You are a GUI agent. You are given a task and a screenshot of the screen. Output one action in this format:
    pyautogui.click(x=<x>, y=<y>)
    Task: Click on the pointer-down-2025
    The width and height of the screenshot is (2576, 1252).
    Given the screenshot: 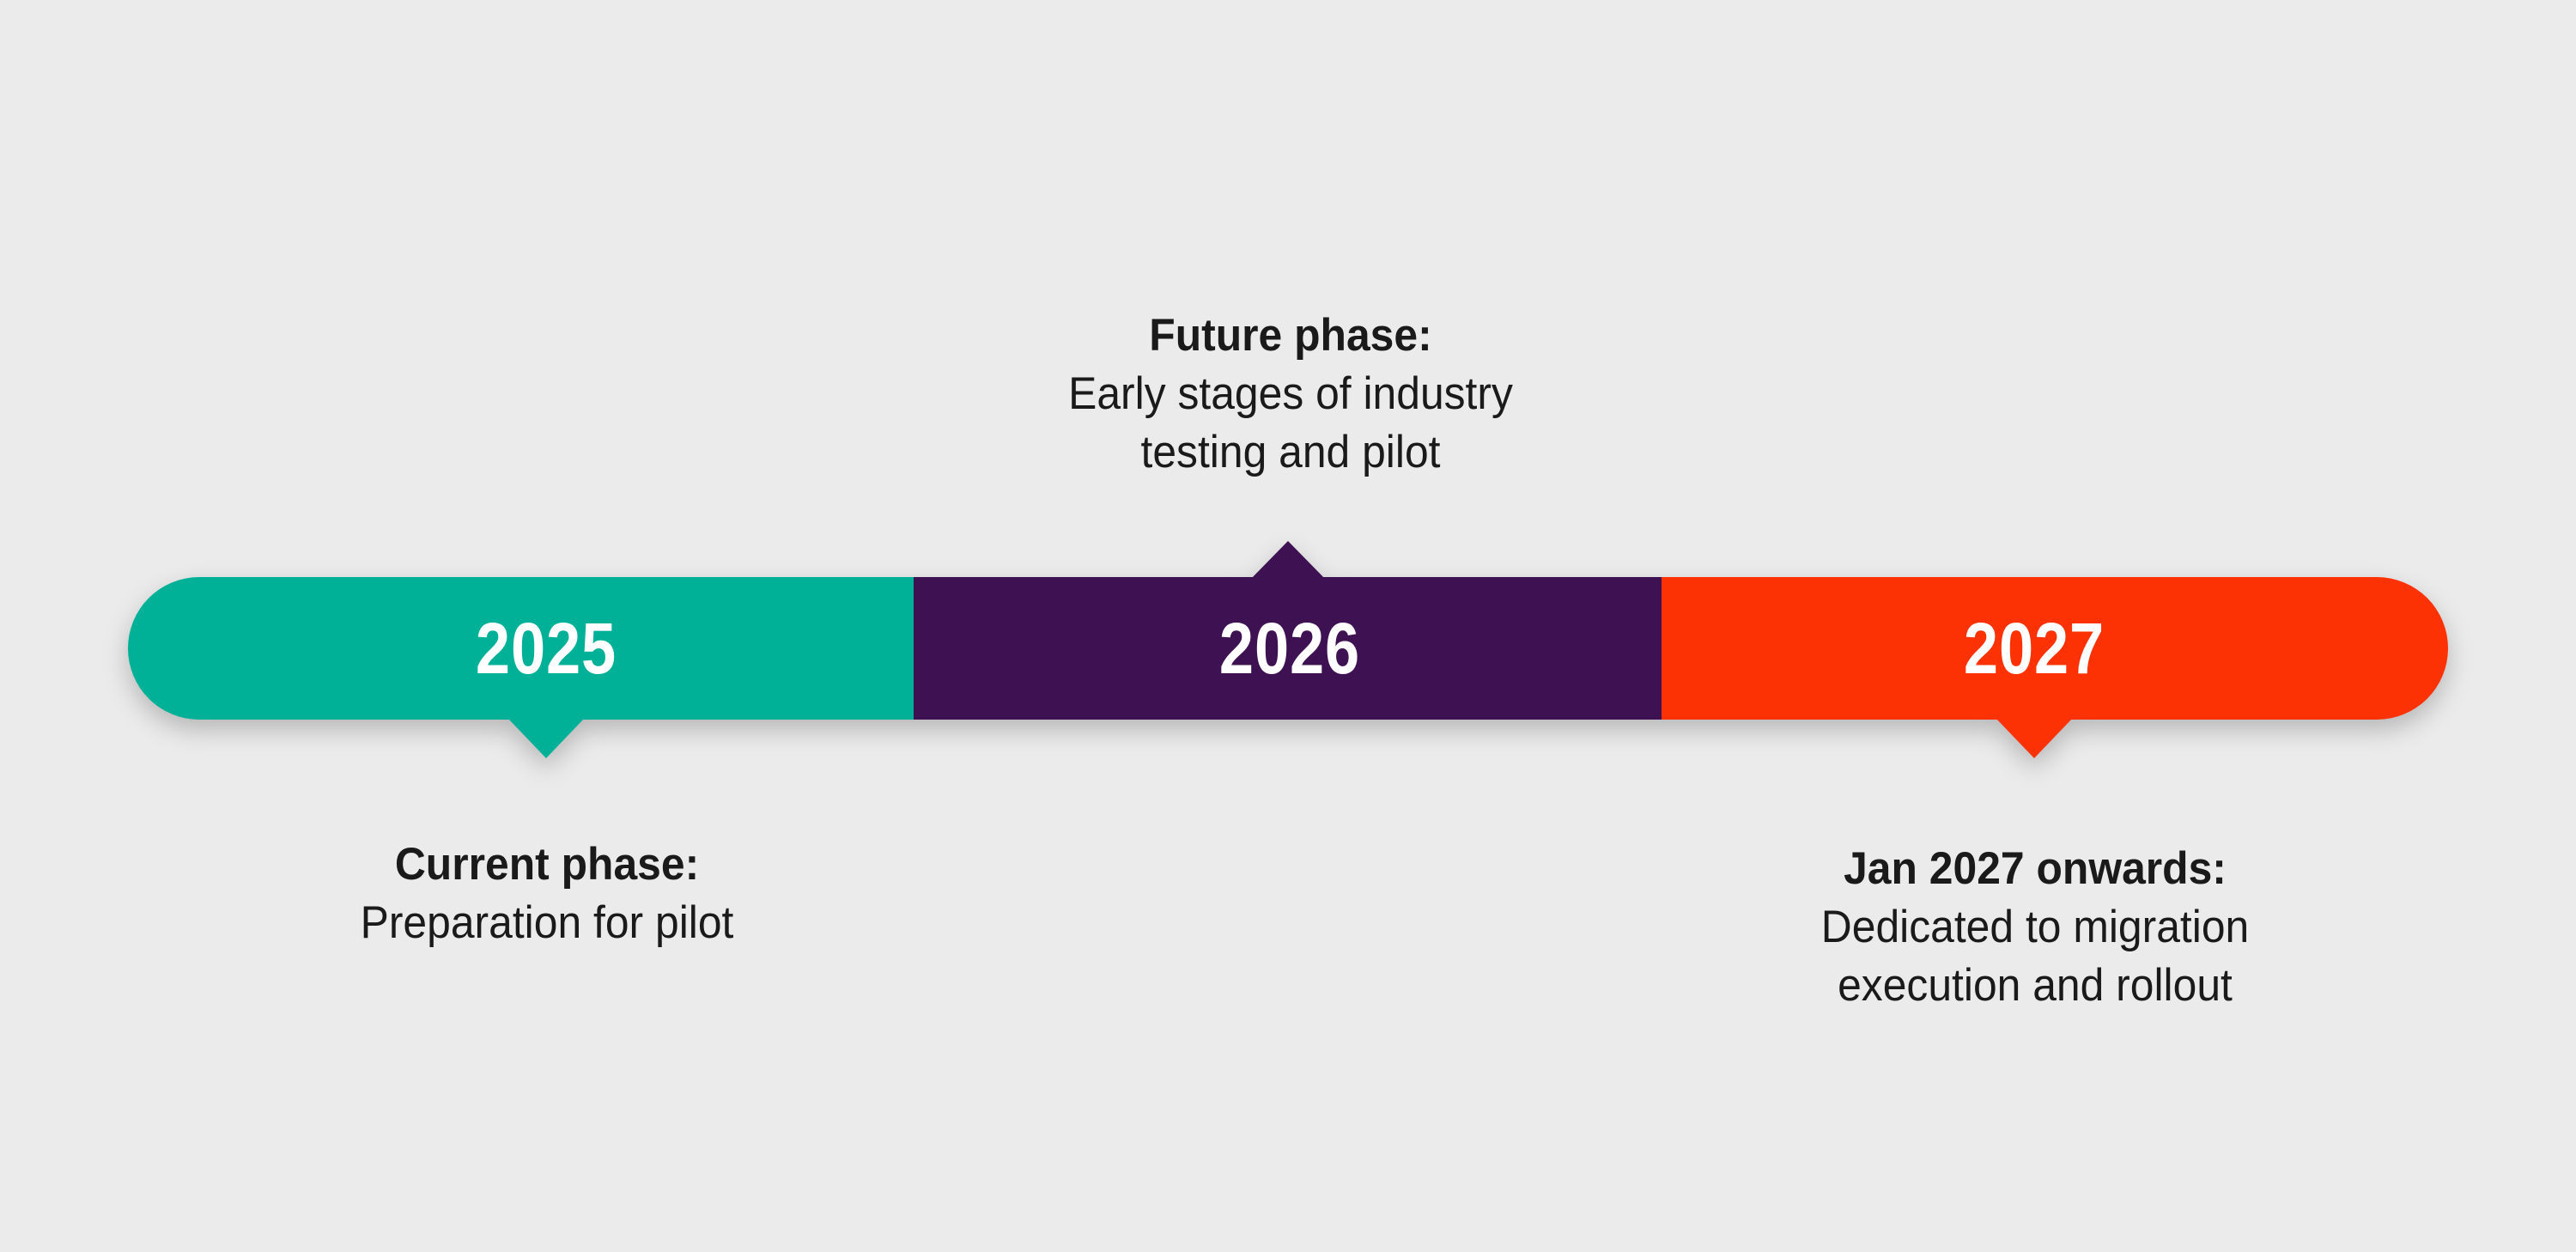 What is the action you would take?
    pyautogui.click(x=546, y=738)
    